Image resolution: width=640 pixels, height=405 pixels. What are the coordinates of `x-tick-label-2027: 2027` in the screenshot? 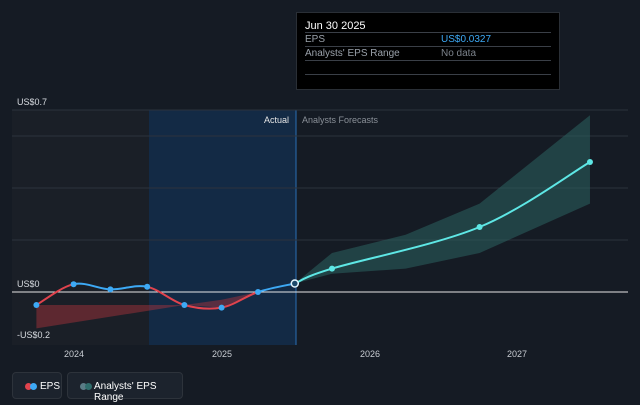 It's located at (517, 354).